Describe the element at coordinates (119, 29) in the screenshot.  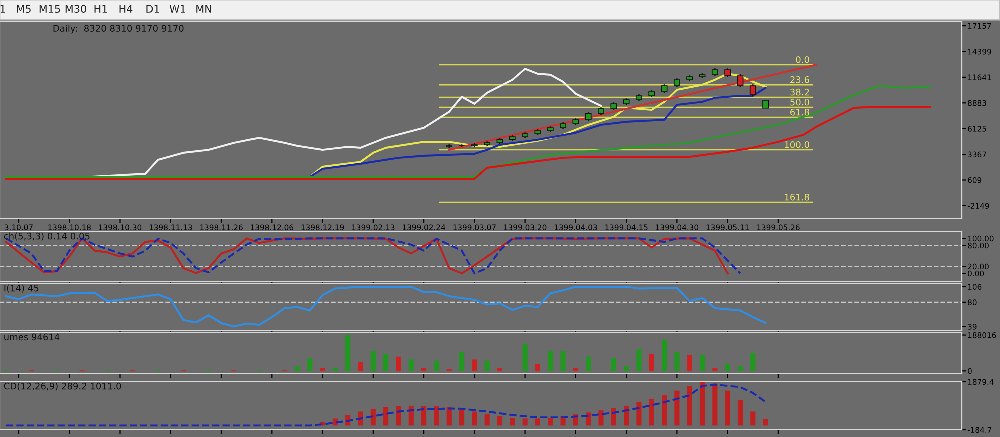
I see `chart-title: Daily: 8320 8310 9170 9170` at that location.